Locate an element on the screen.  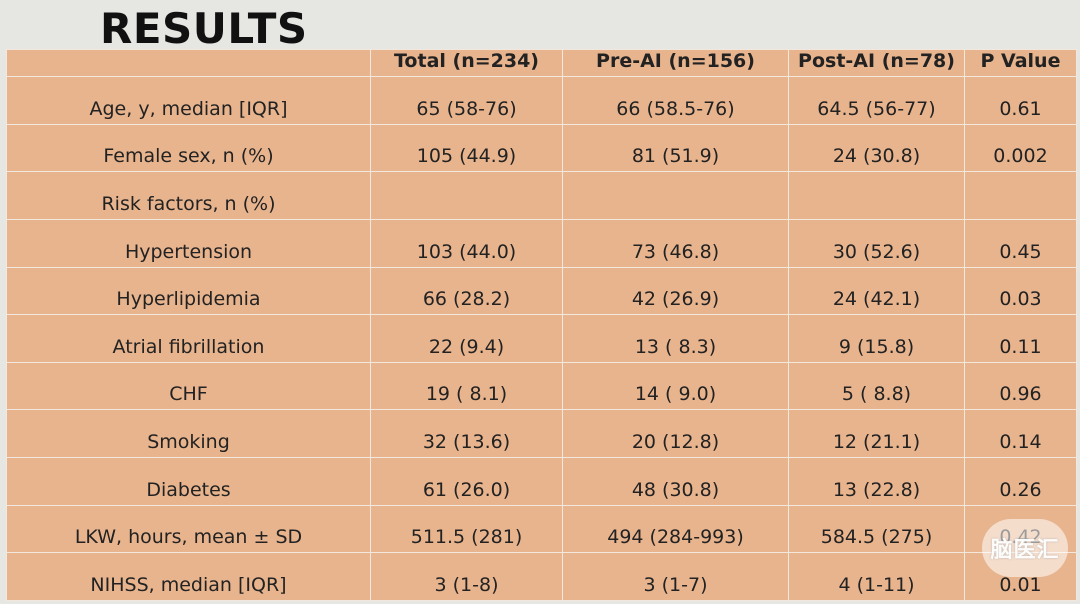
cell-total is located at coordinates (466, 195).